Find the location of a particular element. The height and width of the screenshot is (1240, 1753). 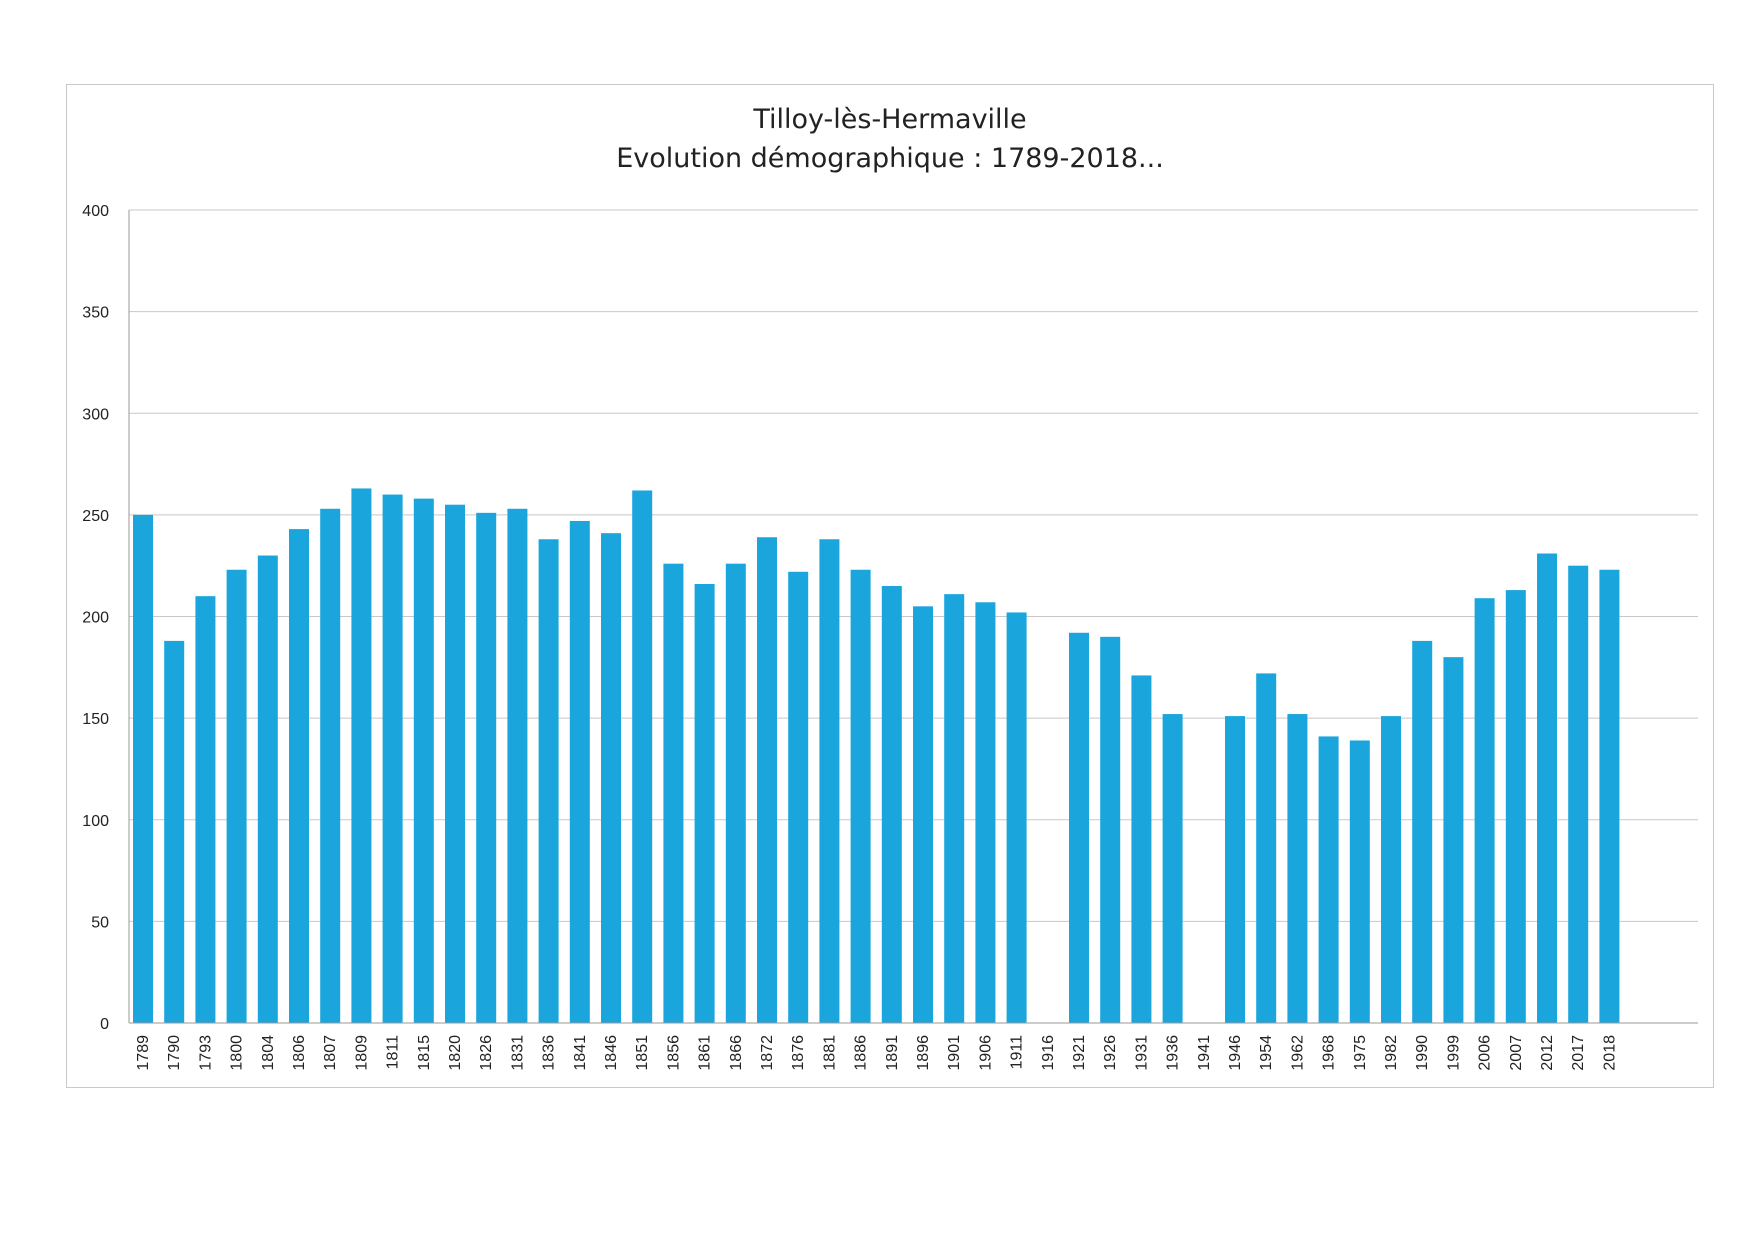

x-tick-label: 1946 is located at coordinates (1235, 1053).